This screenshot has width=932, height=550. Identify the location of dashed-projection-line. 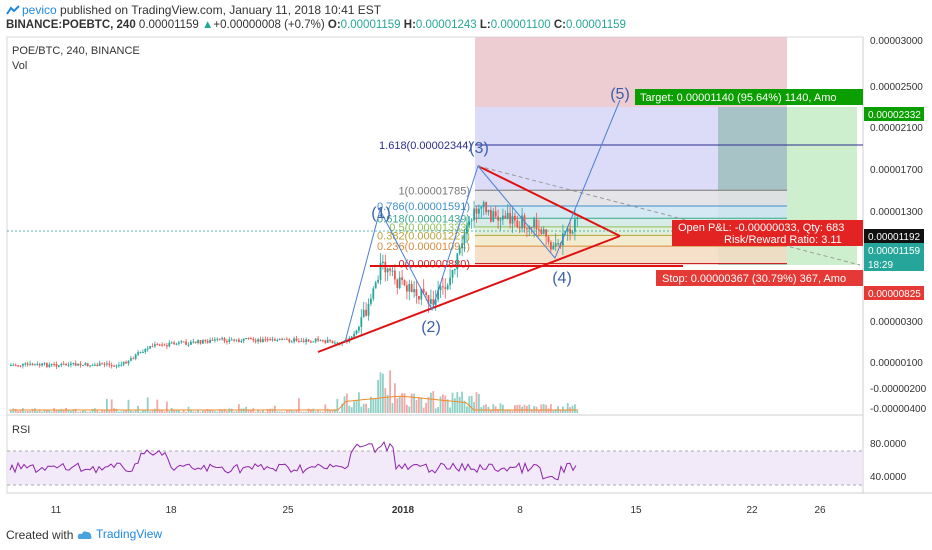
(669, 215).